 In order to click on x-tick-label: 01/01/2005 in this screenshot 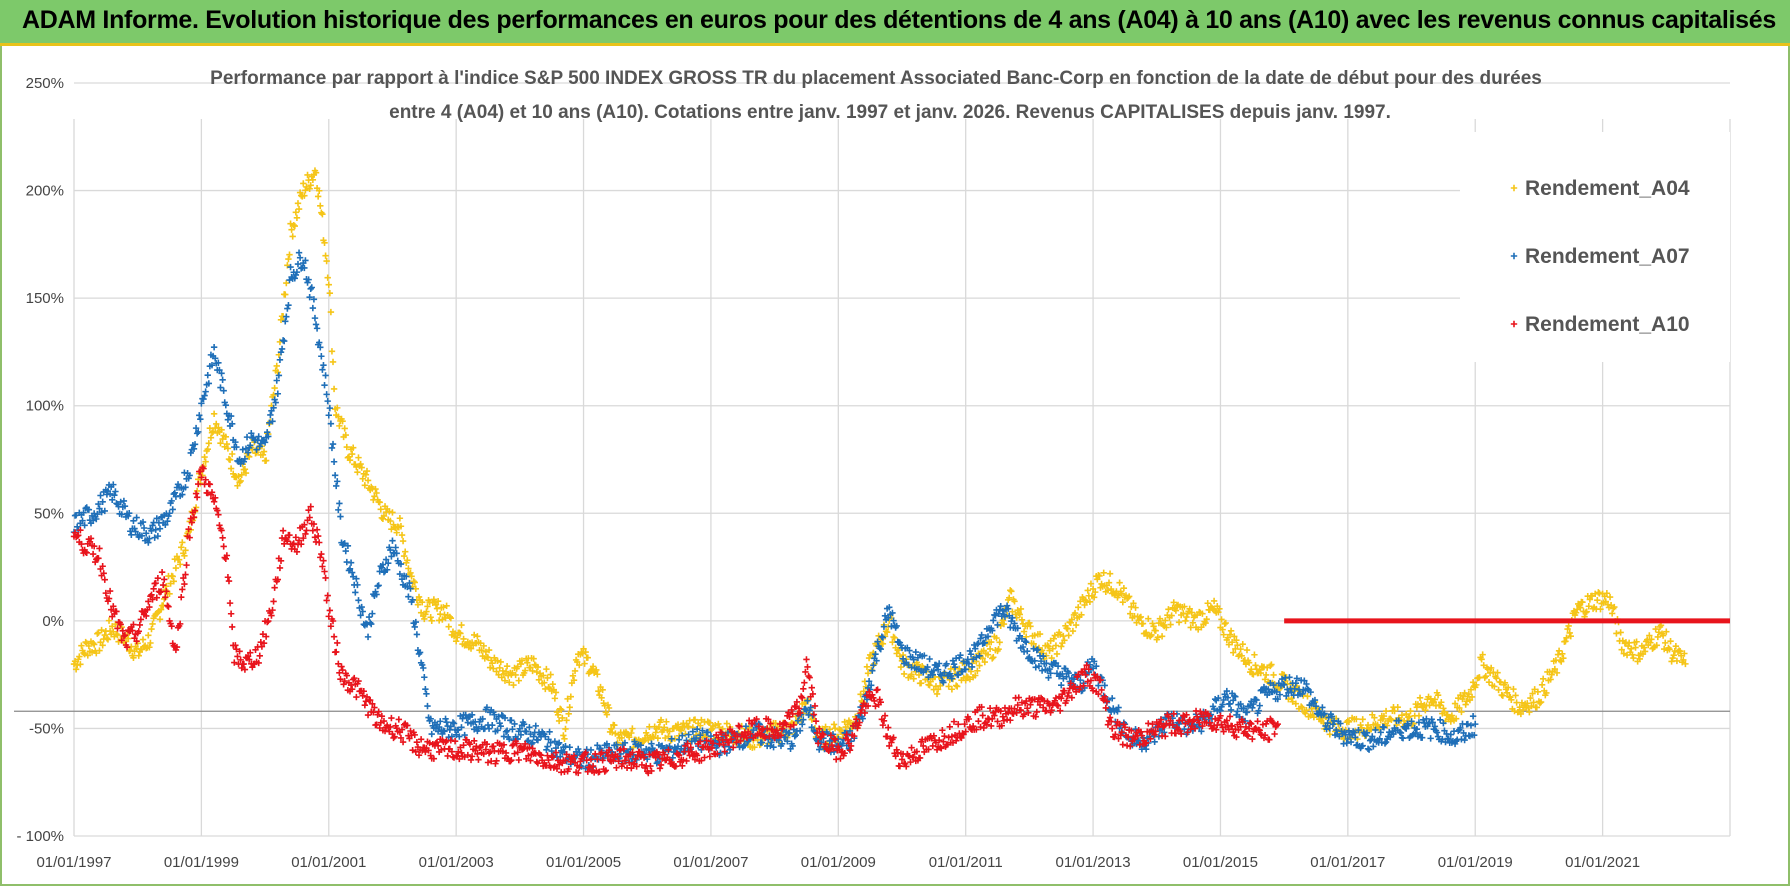, I will do `click(583, 862)`.